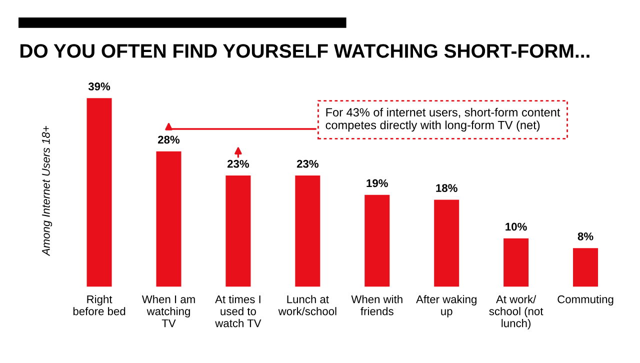 The height and width of the screenshot is (363, 640). I want to click on data-label: 19%, so click(377, 183).